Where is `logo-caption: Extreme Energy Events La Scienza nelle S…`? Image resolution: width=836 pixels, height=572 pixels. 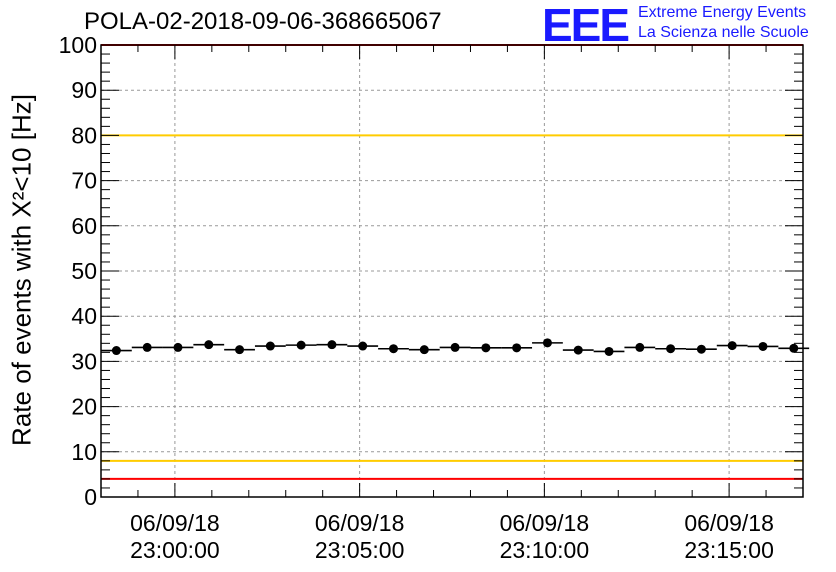 logo-caption: Extreme Energy Events La Scienza nelle S… is located at coordinates (723, 23).